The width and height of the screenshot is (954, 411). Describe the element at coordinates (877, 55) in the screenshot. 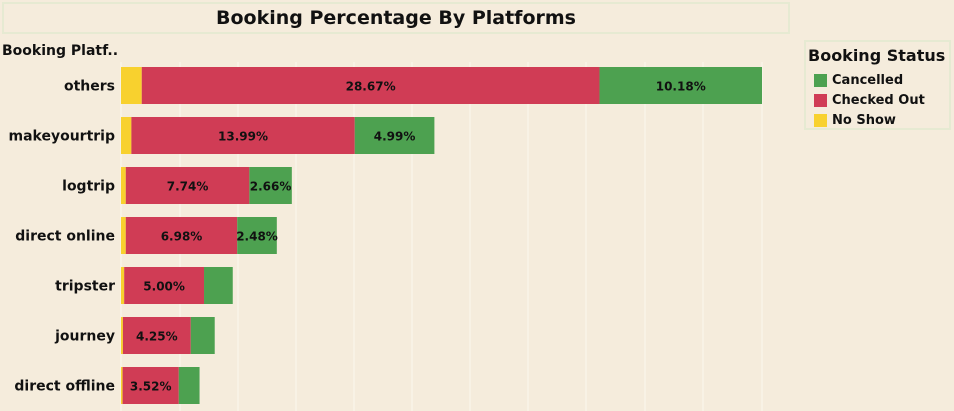

I see `legend-title: Booking Status` at that location.